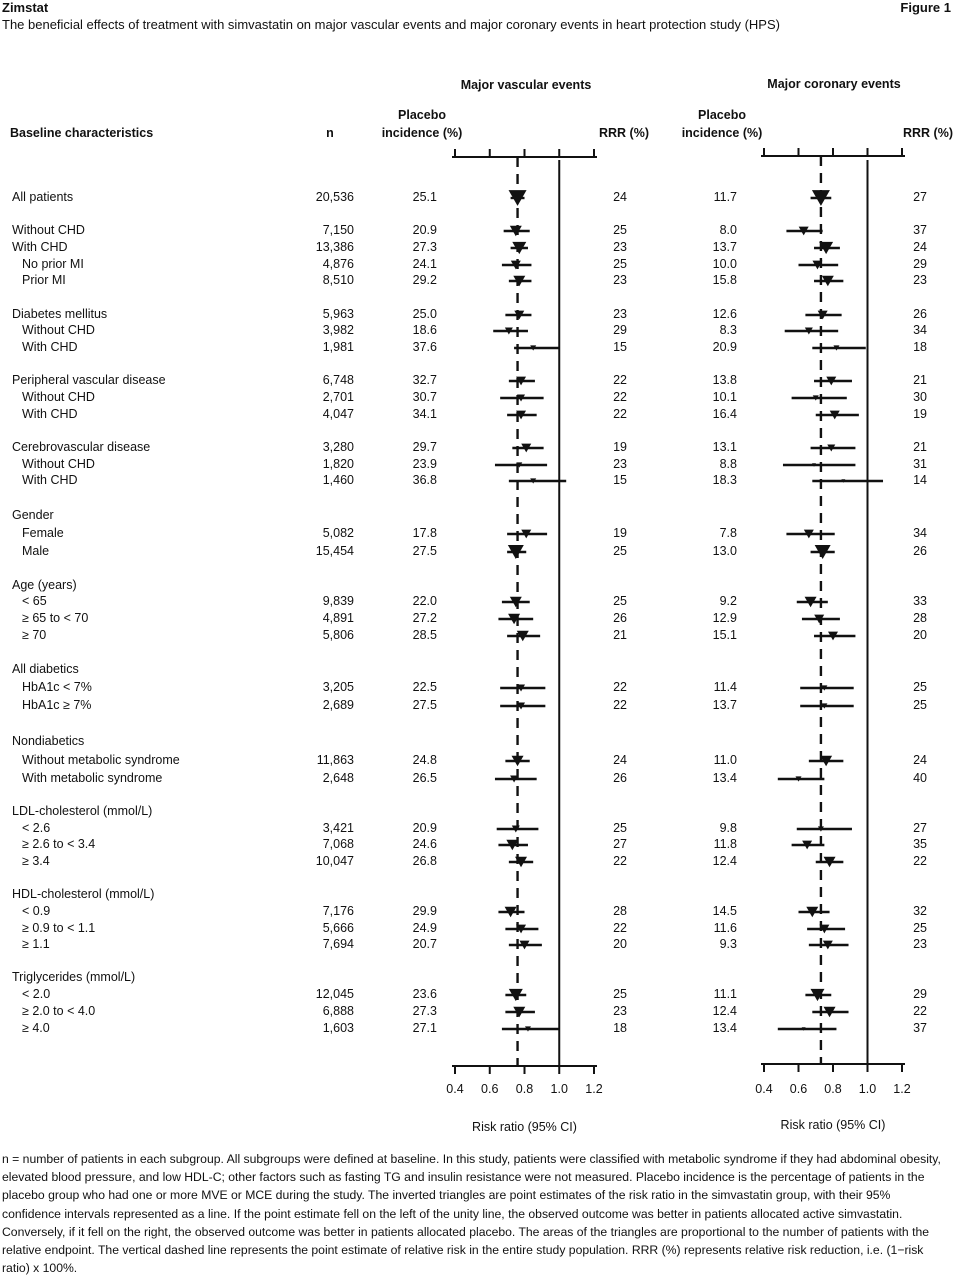  What do you see at coordinates (920, 861) in the screenshot?
I see `row-rrr-coronary: 22` at bounding box center [920, 861].